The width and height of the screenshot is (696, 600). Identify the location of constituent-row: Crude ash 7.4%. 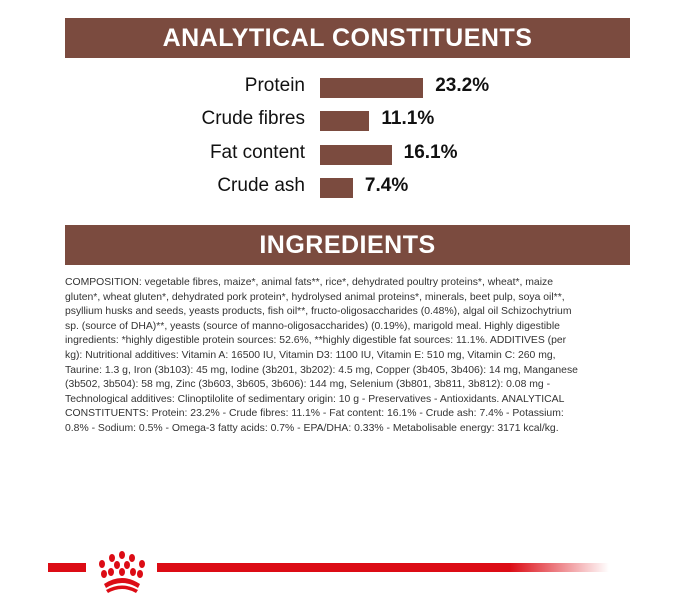
(348, 187).